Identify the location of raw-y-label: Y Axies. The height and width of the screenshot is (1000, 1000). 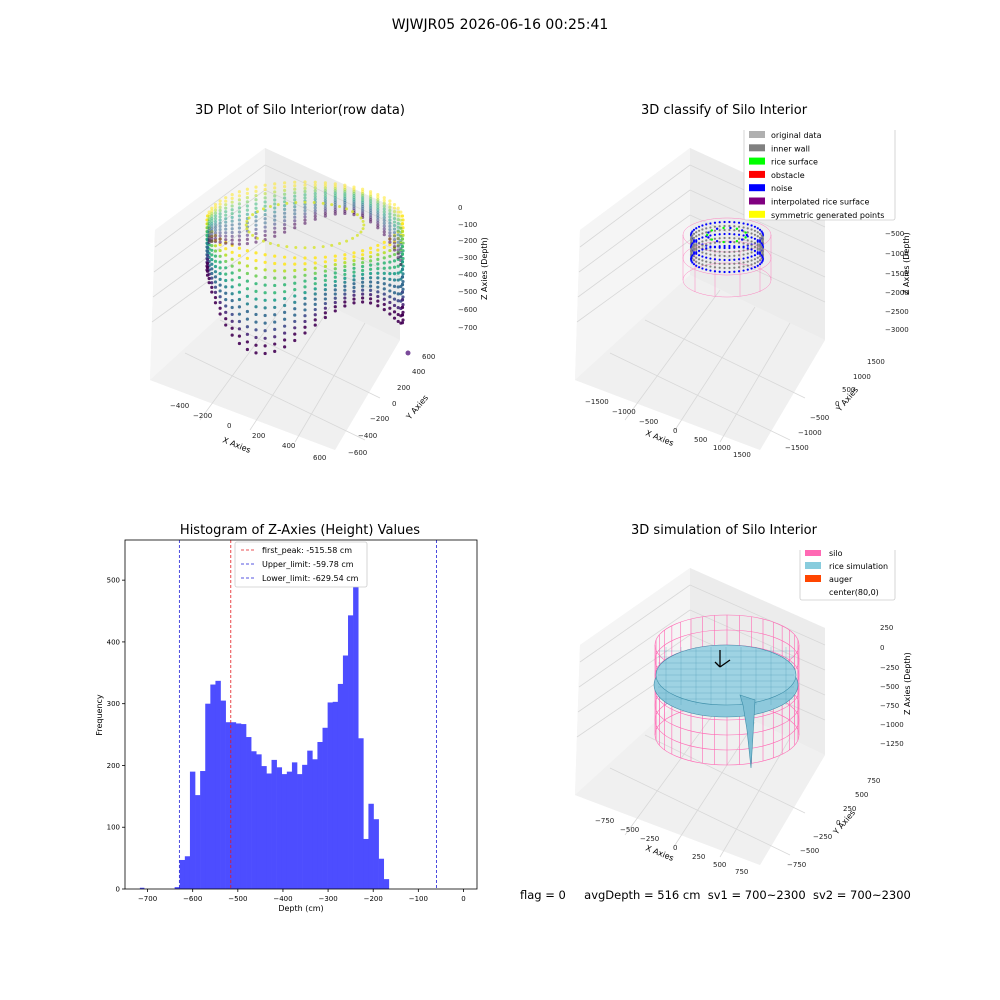
(417, 407).